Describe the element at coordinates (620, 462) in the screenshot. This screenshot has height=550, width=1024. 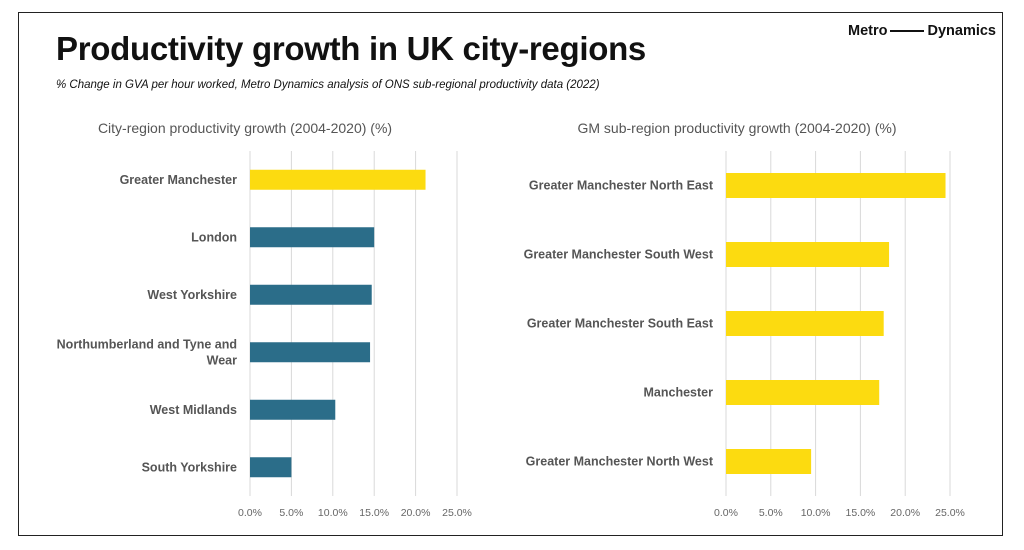
I see `category-label: Greater Manchester North West` at that location.